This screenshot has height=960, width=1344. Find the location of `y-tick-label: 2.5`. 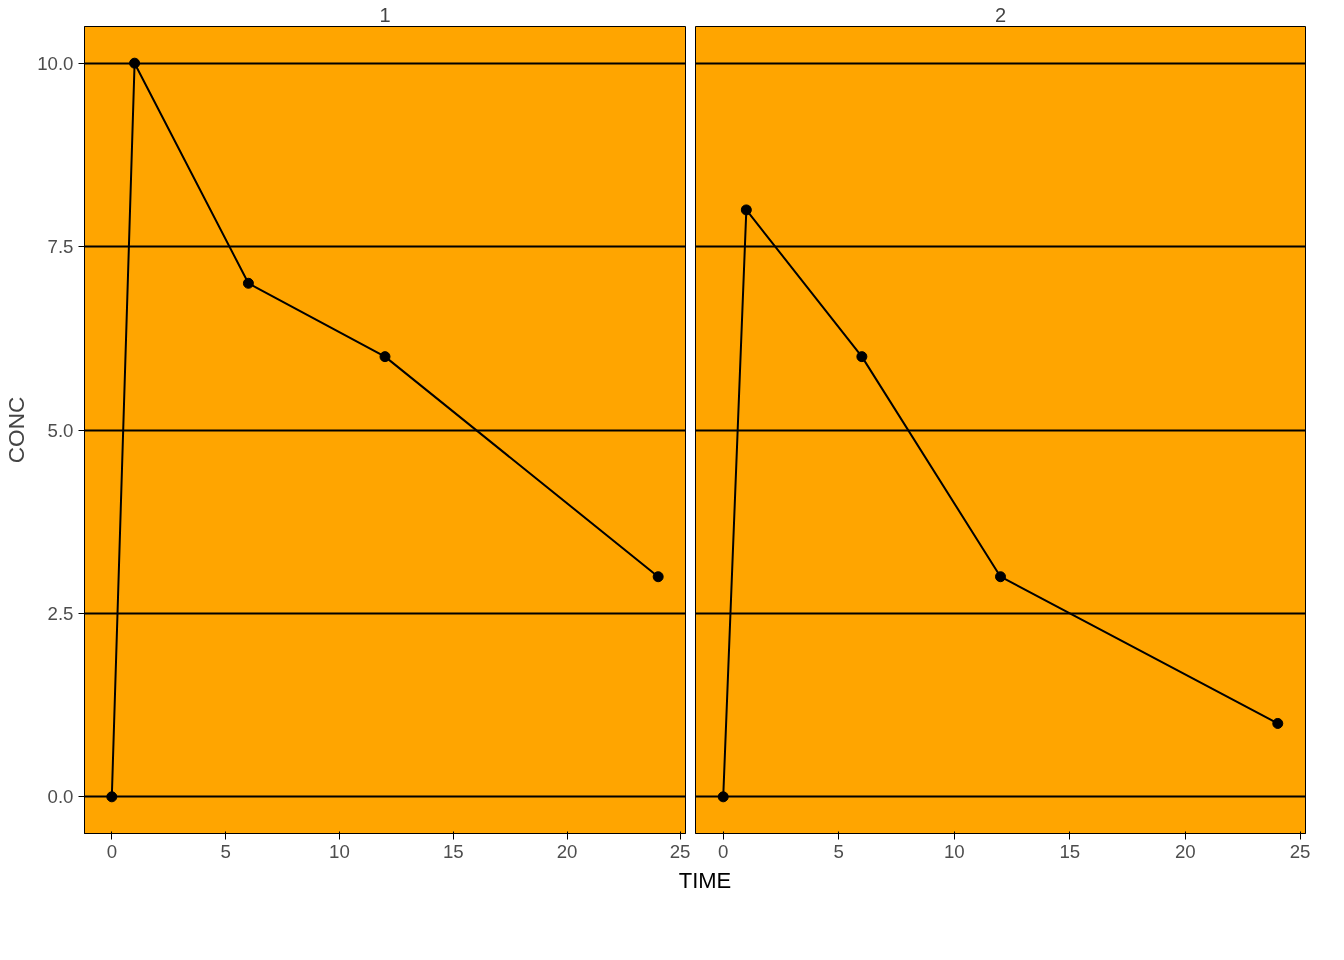

y-tick-label: 2.5 is located at coordinates (60, 613).